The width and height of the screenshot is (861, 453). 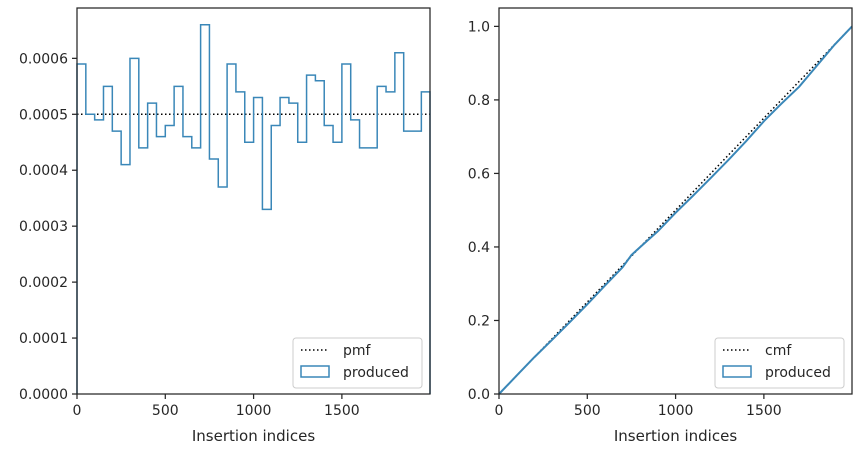 I want to click on cmf-x-ticks: 0 500 1000 1500, so click(x=638, y=406).